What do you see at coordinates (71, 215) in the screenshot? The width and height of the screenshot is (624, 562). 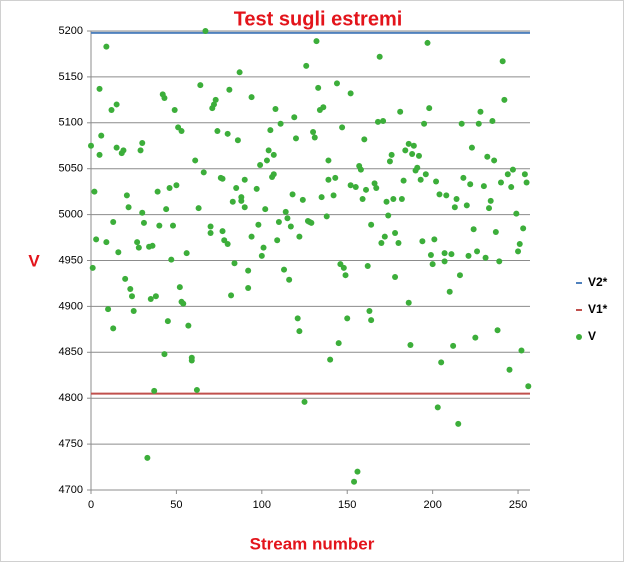 I see `y-tick-label: 5000` at bounding box center [71, 215].